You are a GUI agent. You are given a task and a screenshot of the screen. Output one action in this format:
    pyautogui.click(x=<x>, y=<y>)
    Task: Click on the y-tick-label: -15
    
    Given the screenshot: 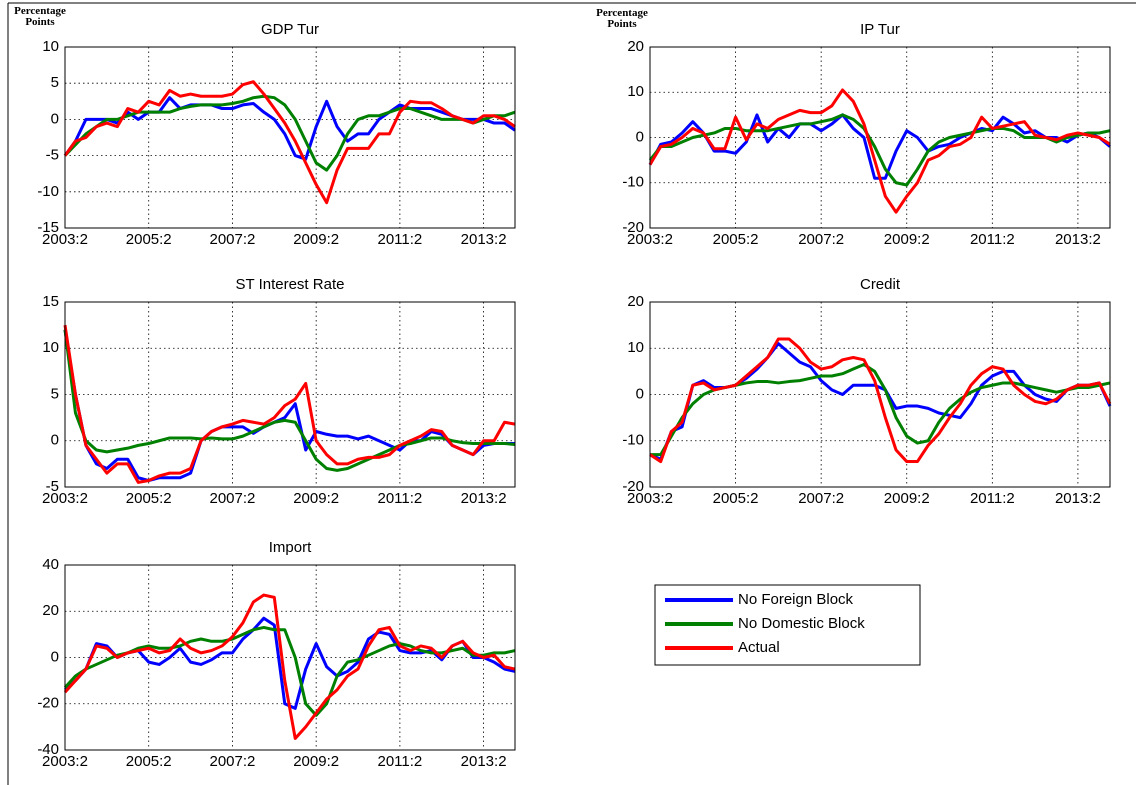 What is the action you would take?
    pyautogui.click(x=48, y=227)
    